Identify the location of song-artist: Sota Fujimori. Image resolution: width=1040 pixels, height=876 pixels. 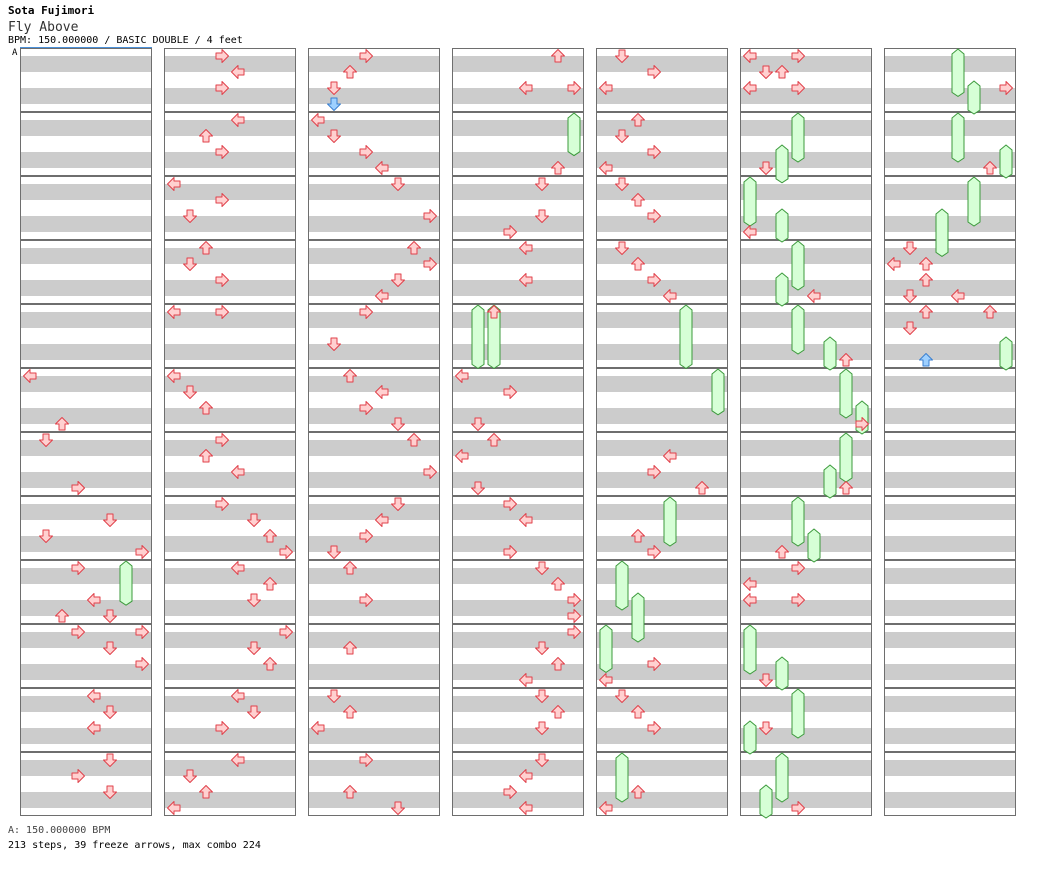
(51, 10).